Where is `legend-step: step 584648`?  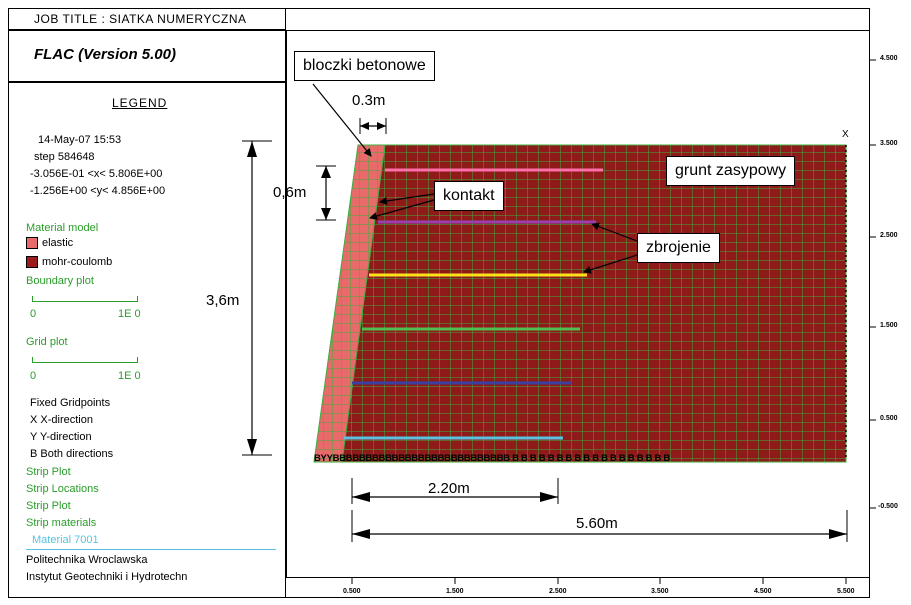 legend-step: step 584648 is located at coordinates (64, 157).